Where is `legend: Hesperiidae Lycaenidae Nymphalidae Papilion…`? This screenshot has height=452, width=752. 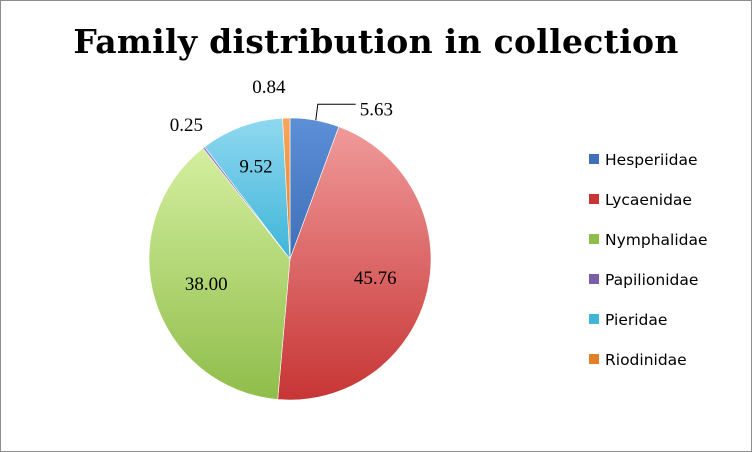
legend: Hesperiidae Lycaenidae Nymphalidae Papilion… is located at coordinates (648, 260).